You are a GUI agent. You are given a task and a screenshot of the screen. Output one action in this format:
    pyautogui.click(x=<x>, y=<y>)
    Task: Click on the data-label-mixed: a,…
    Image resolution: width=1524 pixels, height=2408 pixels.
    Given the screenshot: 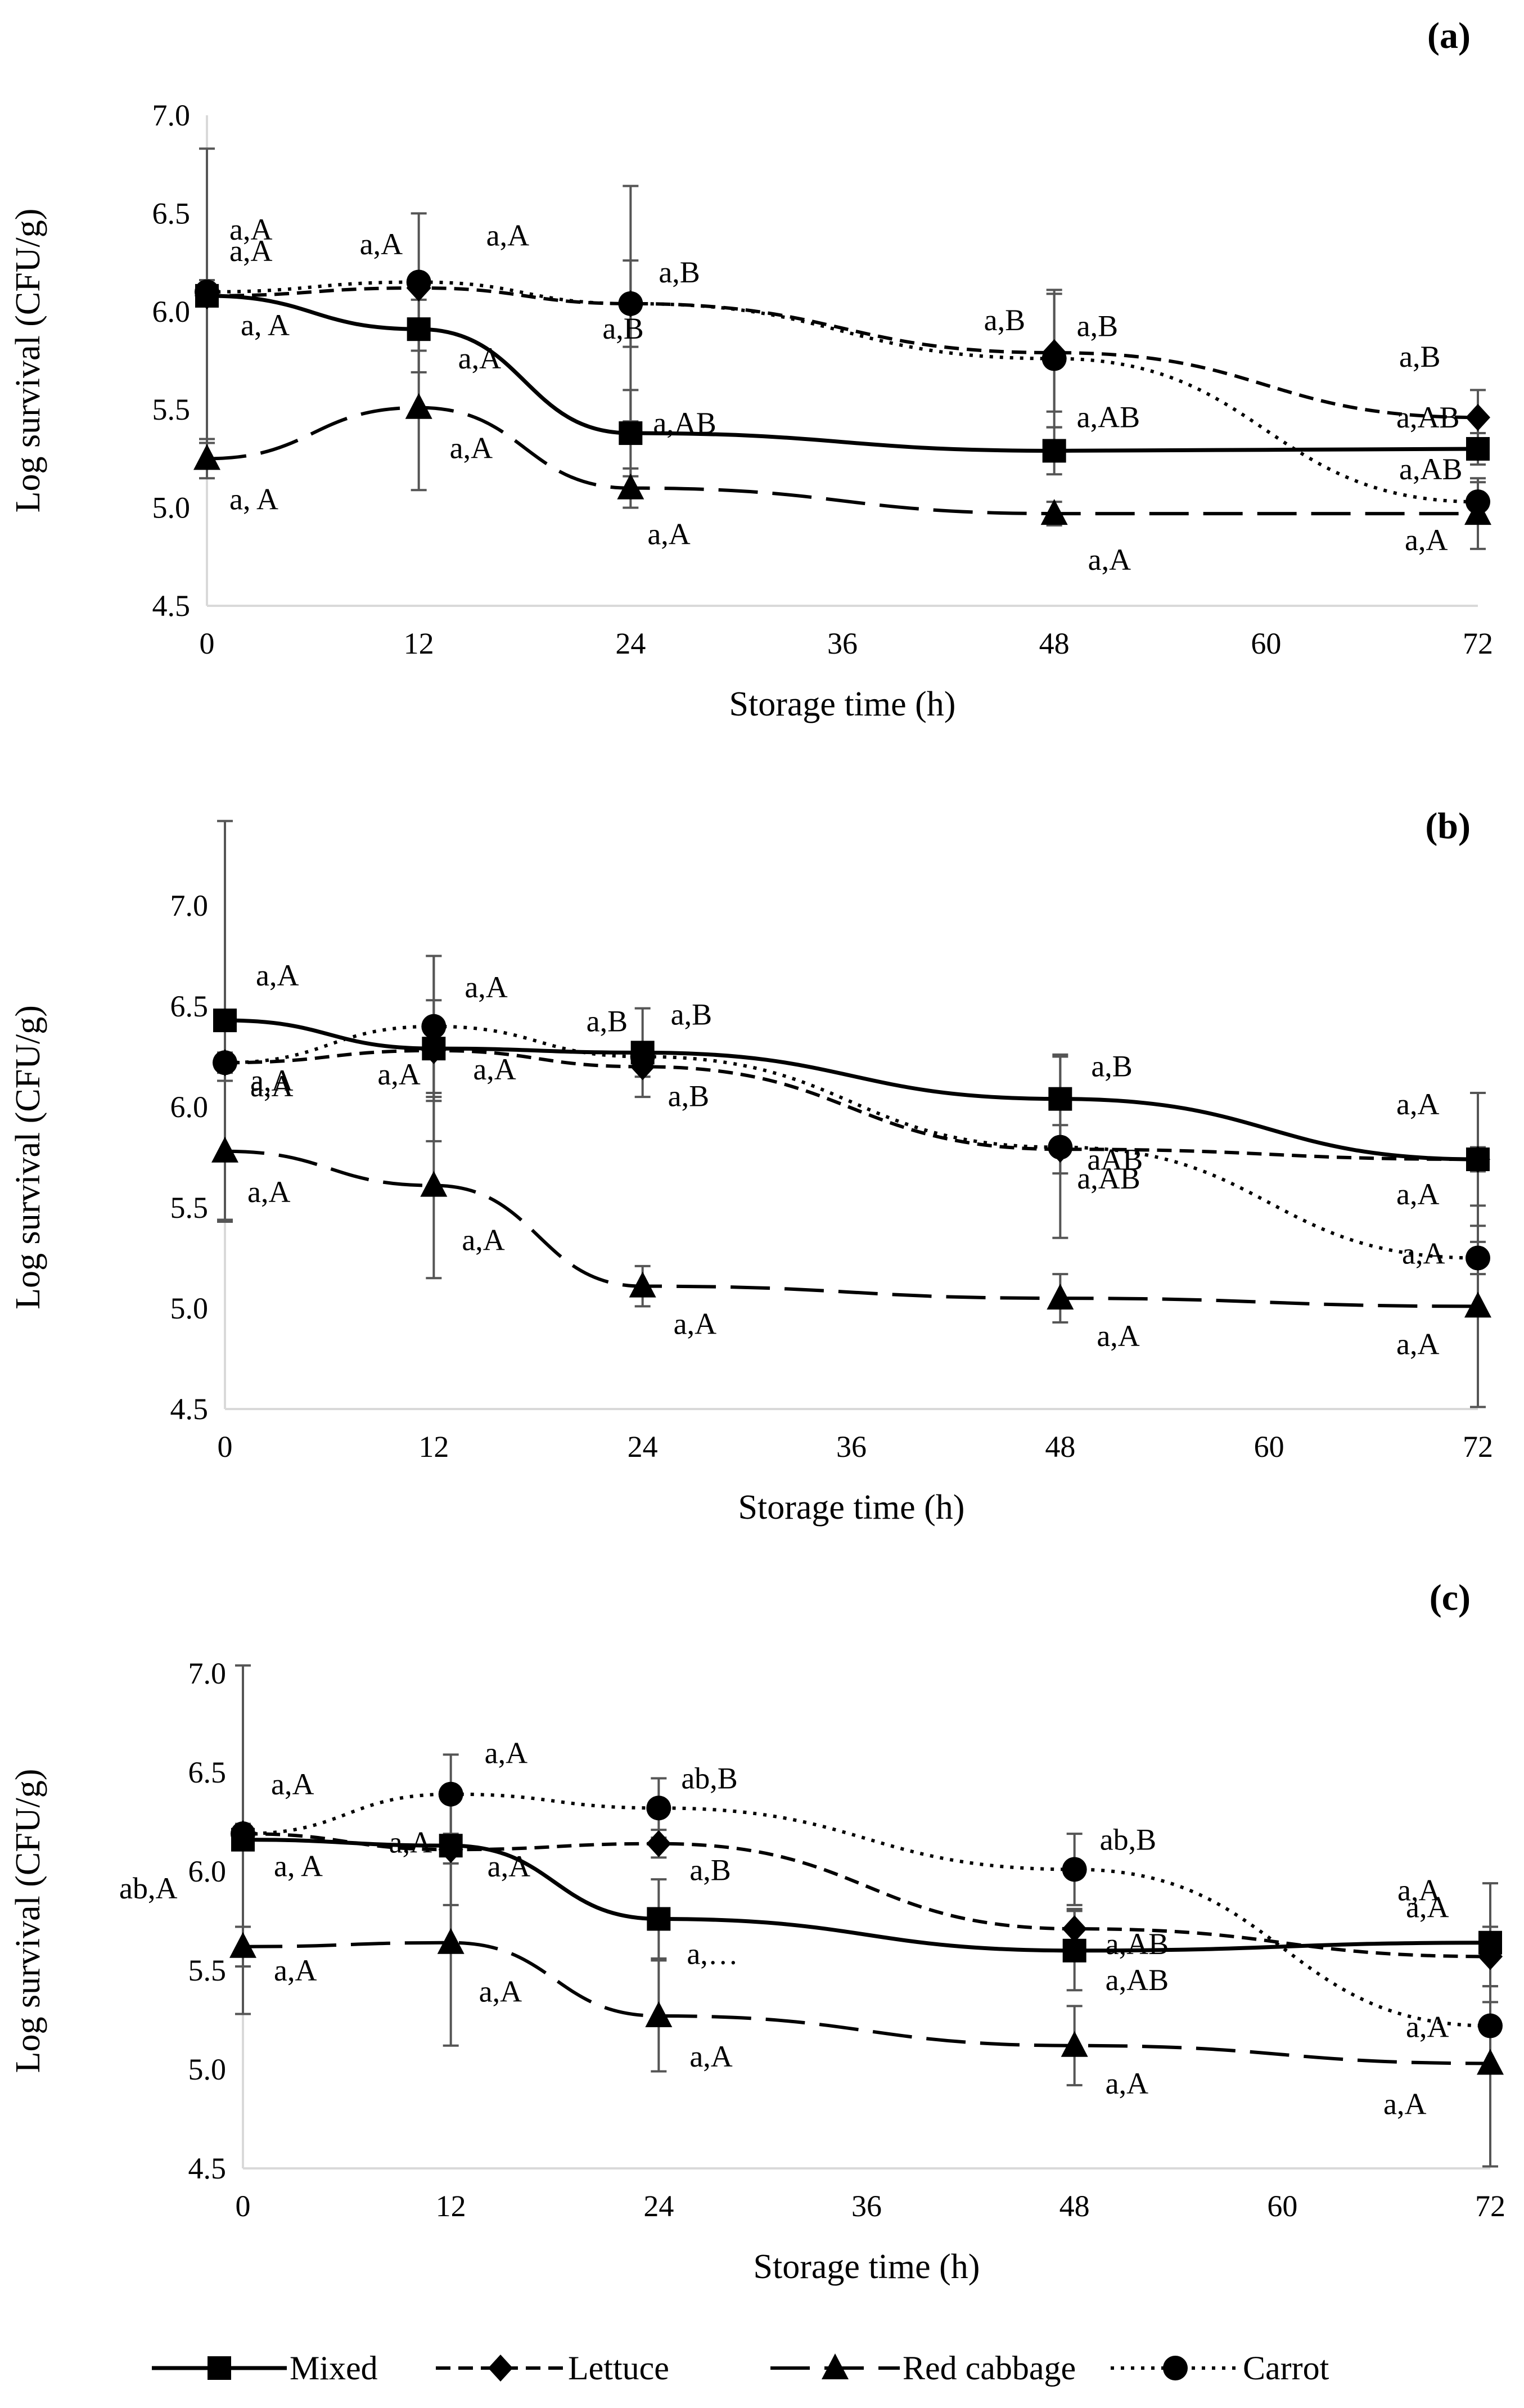 What is the action you would take?
    pyautogui.click(x=712, y=1953)
    